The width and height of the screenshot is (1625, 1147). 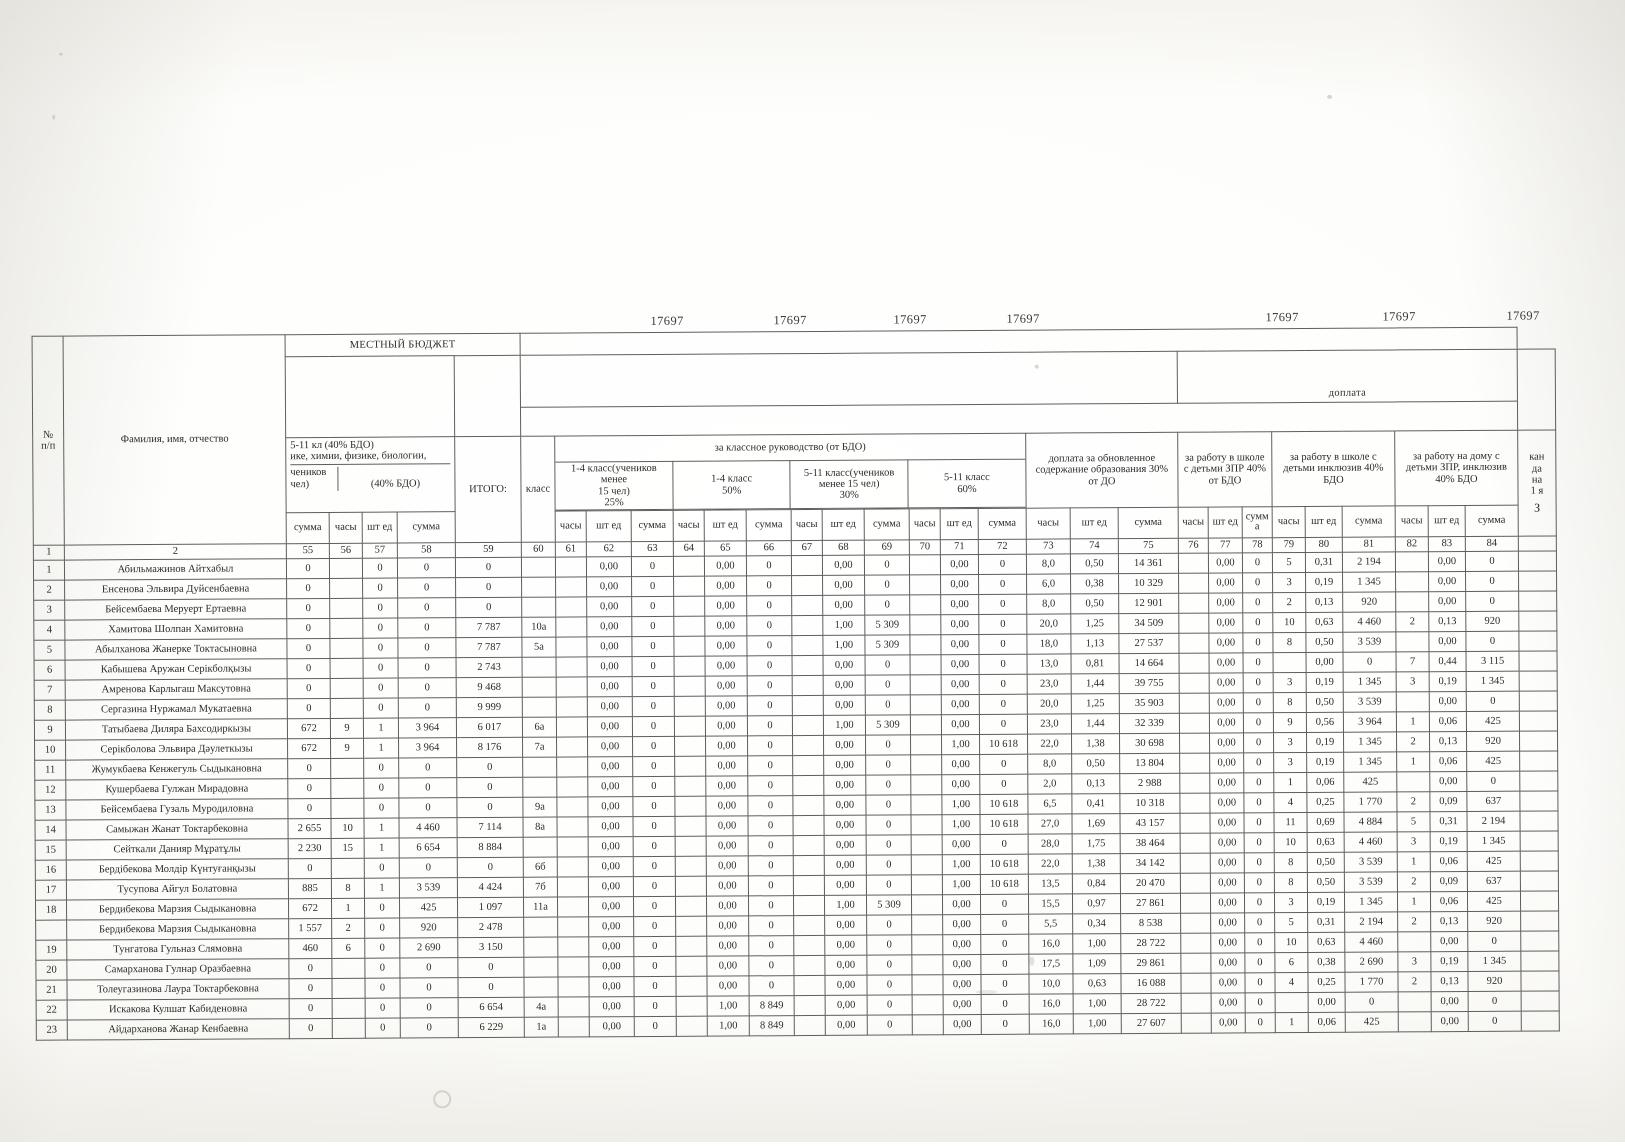 I want to click on row-fio: Айдарханова Жанар Кенбаевна, so click(x=178, y=1029).